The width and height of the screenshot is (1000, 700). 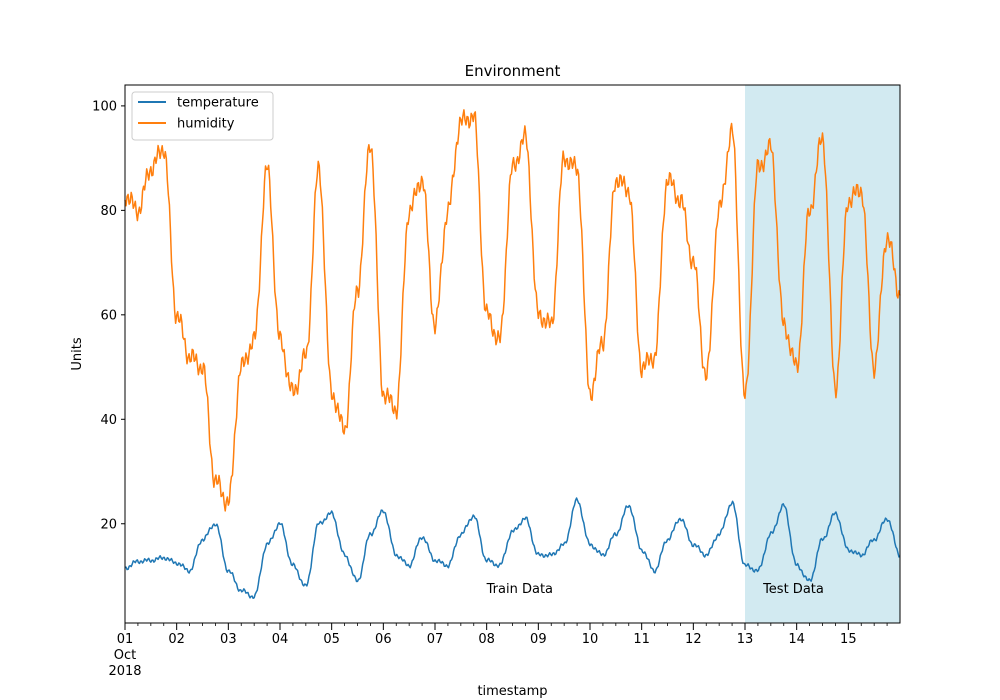 I want to click on x-tick-label: 05, so click(x=331, y=639).